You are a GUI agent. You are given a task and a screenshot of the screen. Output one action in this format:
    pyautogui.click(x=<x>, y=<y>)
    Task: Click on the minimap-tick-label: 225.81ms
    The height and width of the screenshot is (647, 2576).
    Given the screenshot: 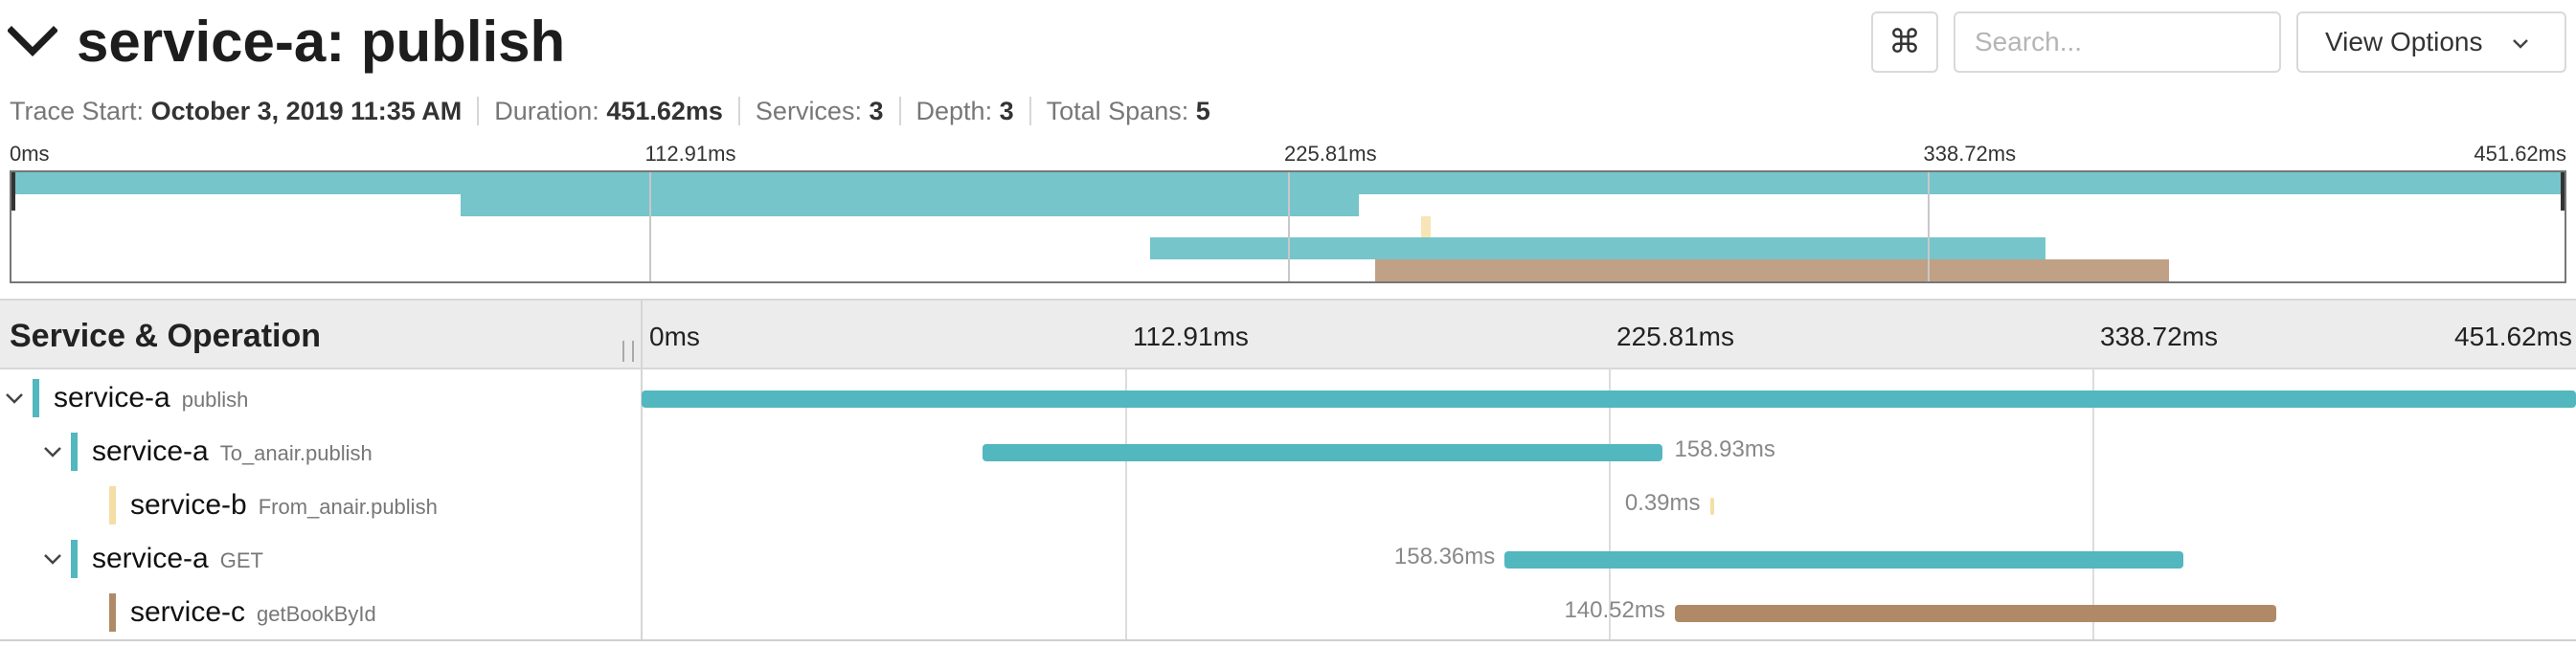 What is the action you would take?
    pyautogui.click(x=1330, y=154)
    